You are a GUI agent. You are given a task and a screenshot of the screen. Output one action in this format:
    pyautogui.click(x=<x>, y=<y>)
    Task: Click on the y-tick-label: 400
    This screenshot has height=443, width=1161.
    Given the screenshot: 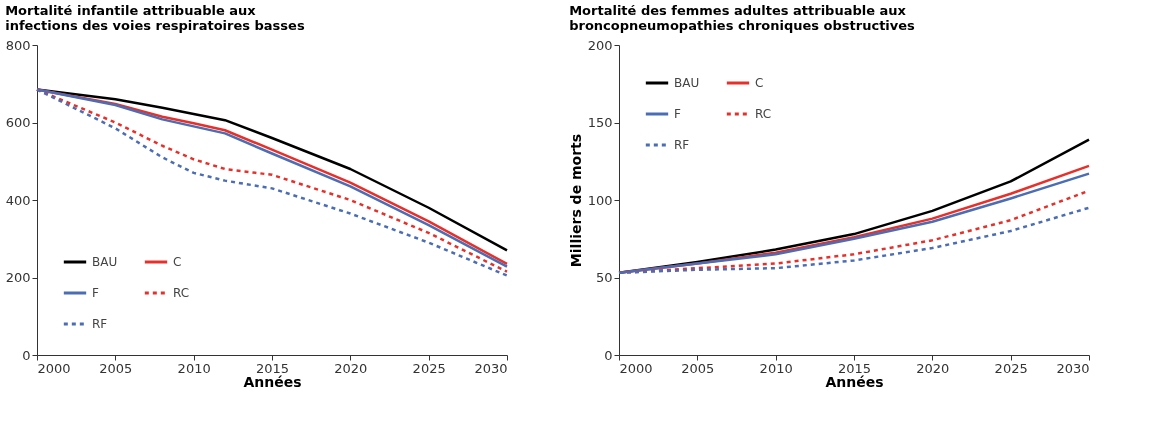 What is the action you would take?
    pyautogui.click(x=18, y=200)
    